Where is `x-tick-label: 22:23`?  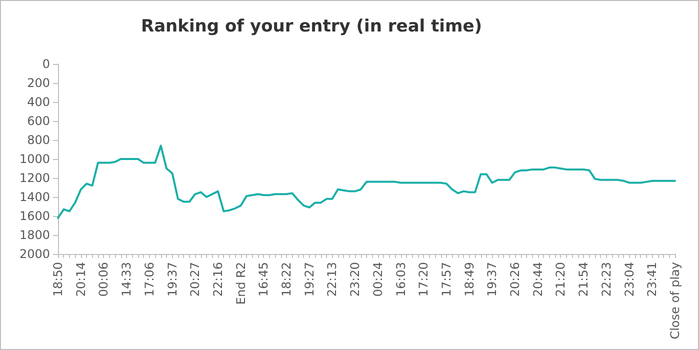
x-tick-label: 22:23 is located at coordinates (606, 279).